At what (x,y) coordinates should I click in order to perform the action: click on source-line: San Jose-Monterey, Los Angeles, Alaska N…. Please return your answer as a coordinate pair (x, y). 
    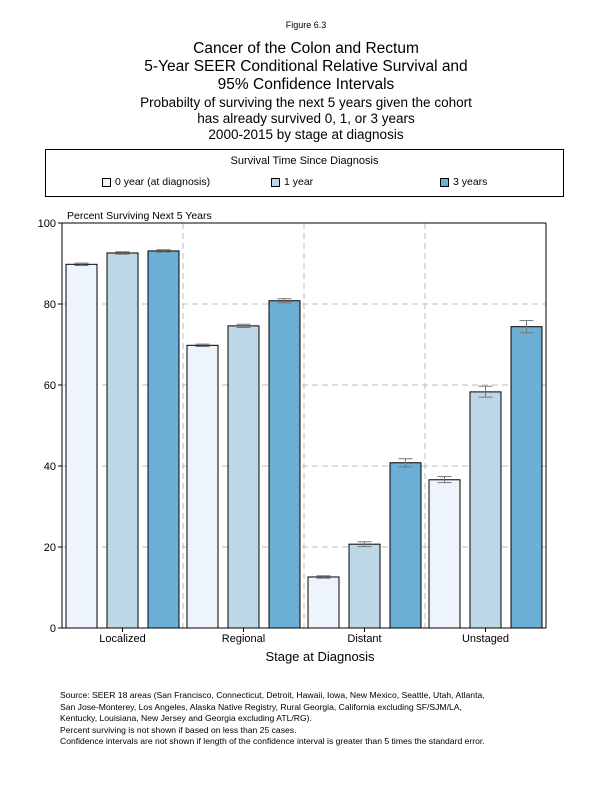
    Looking at the image, I should click on (261, 706).